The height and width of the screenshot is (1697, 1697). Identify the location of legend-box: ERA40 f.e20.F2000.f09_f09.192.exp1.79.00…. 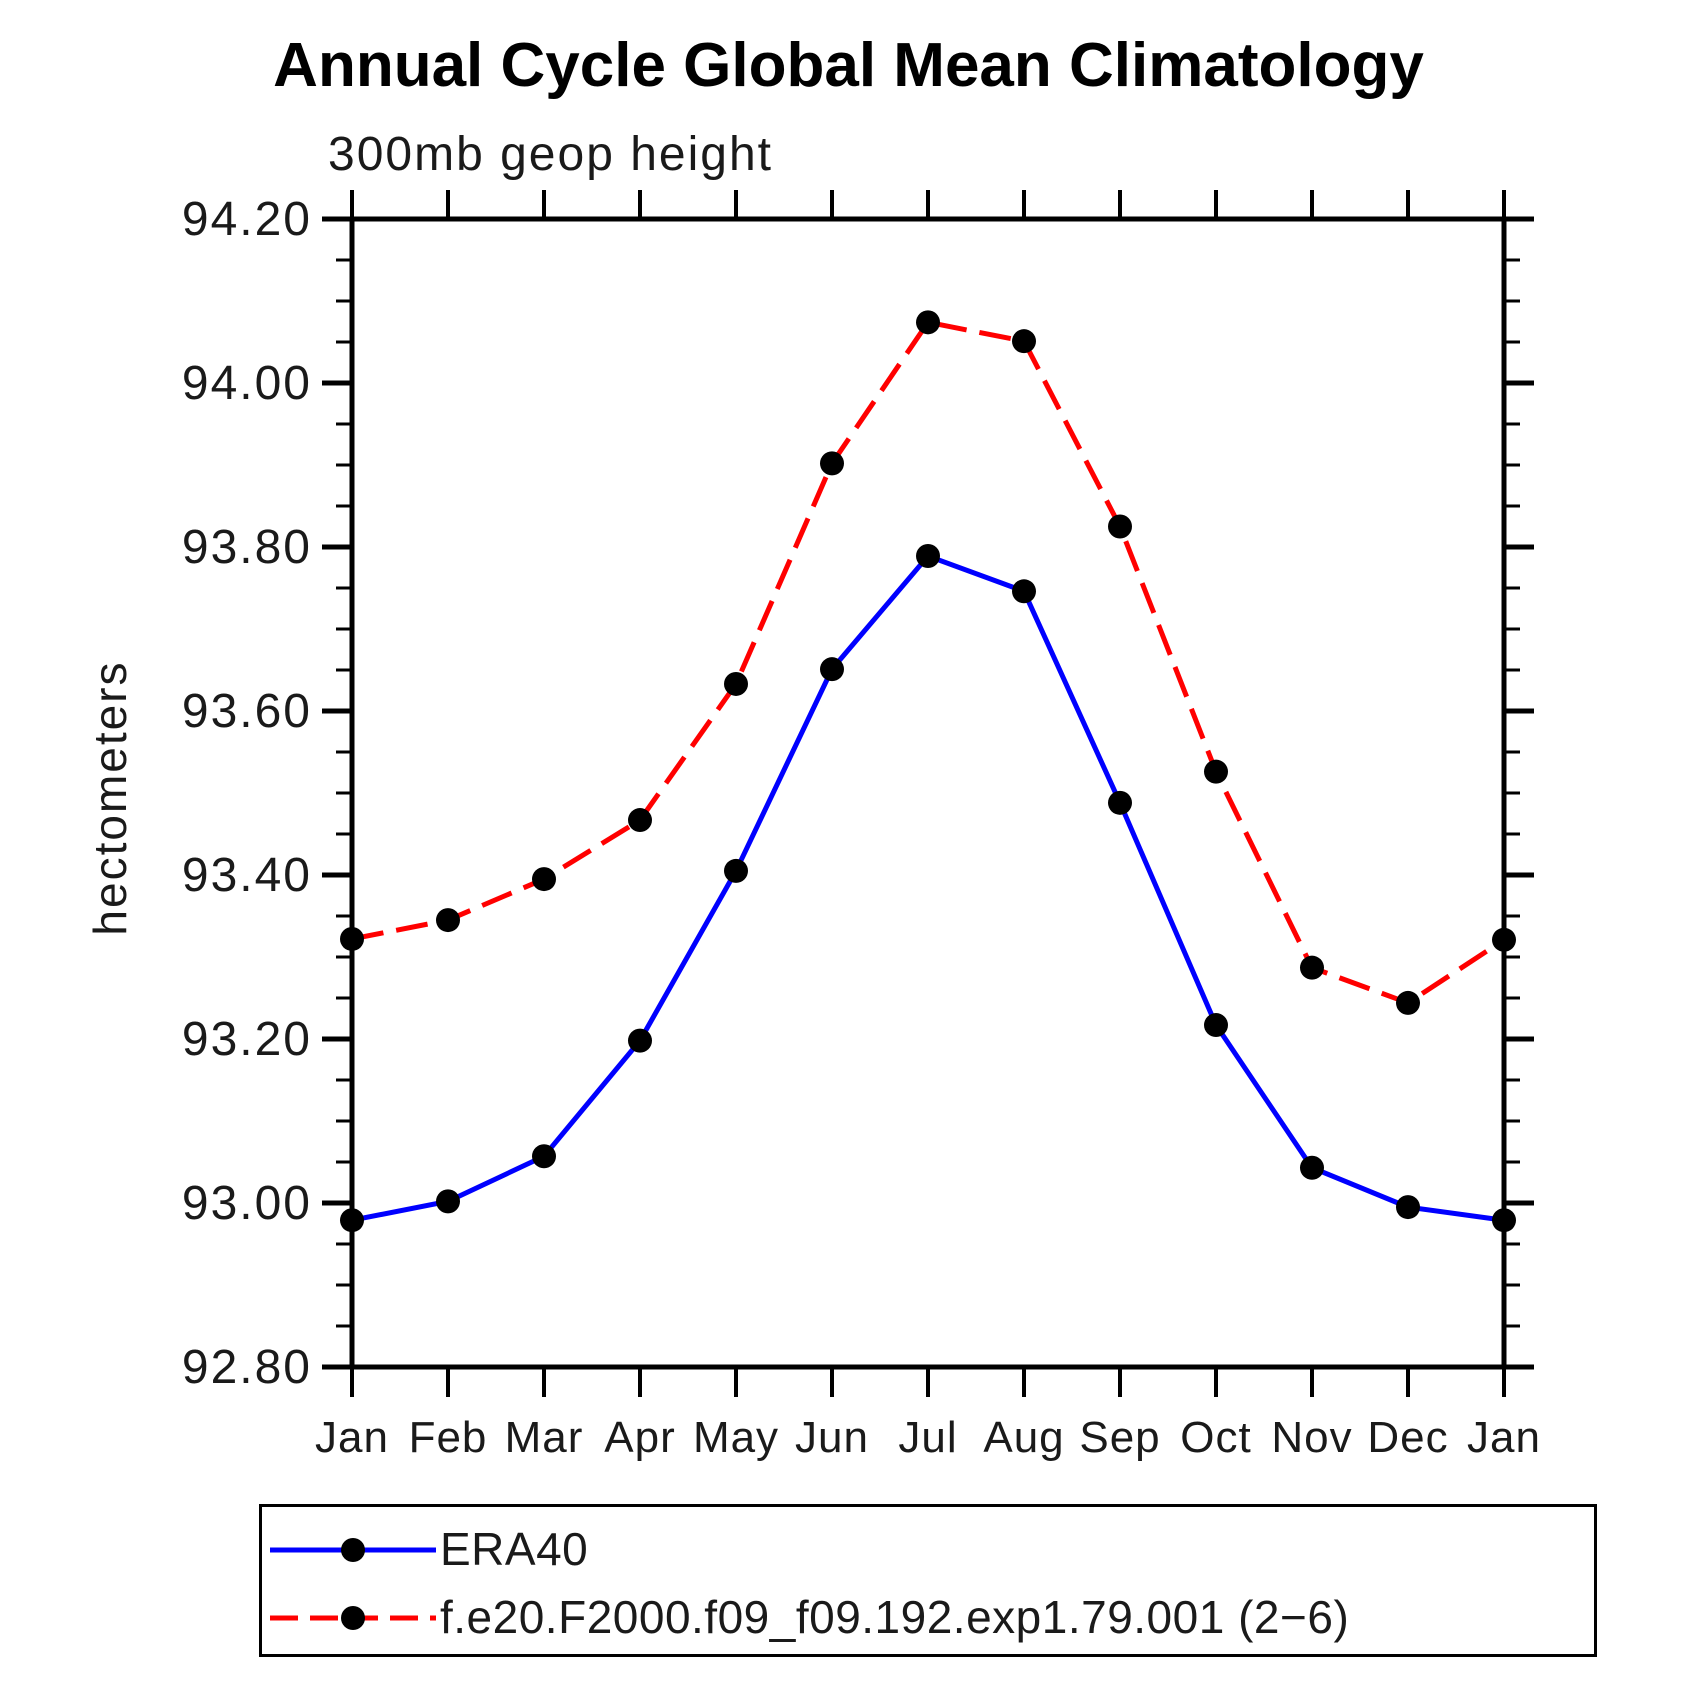
(928, 1580).